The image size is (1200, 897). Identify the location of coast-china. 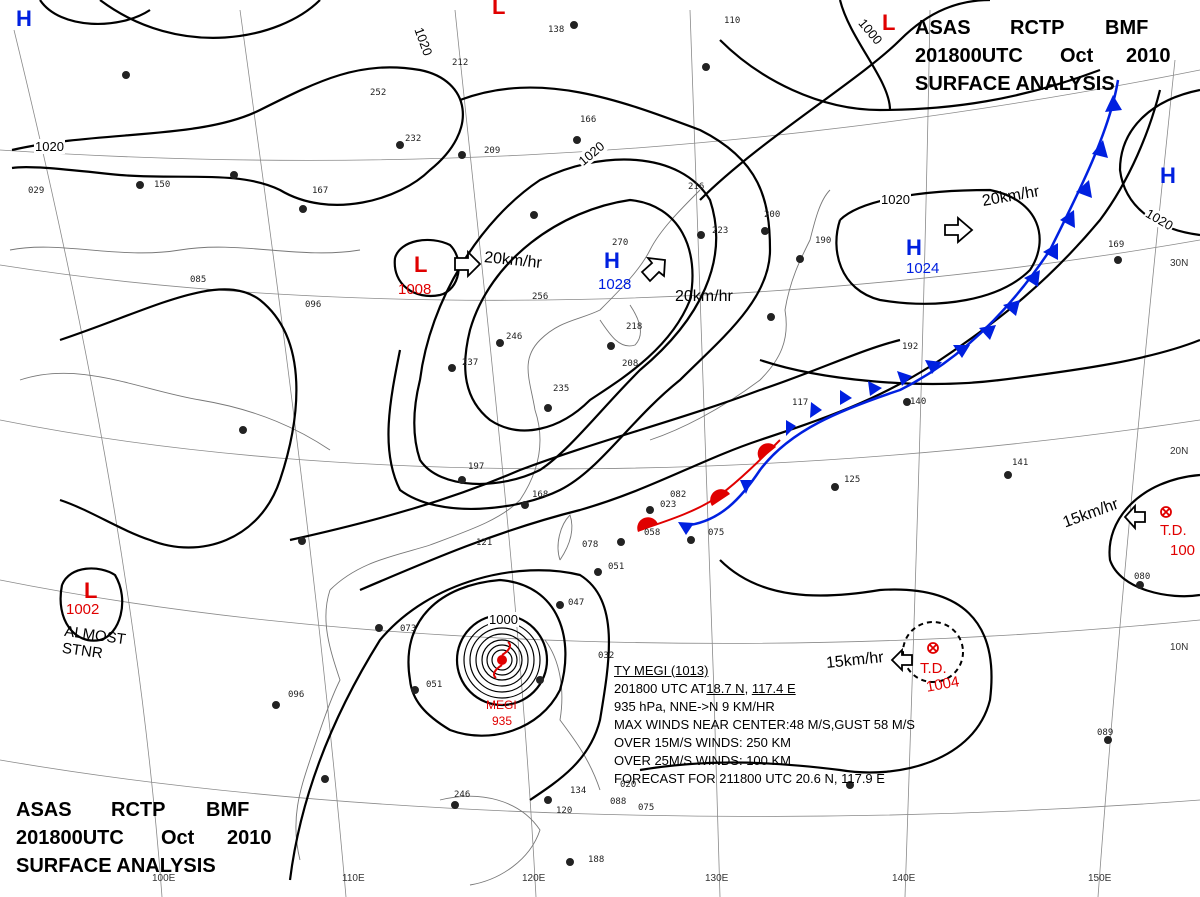
(515, 390).